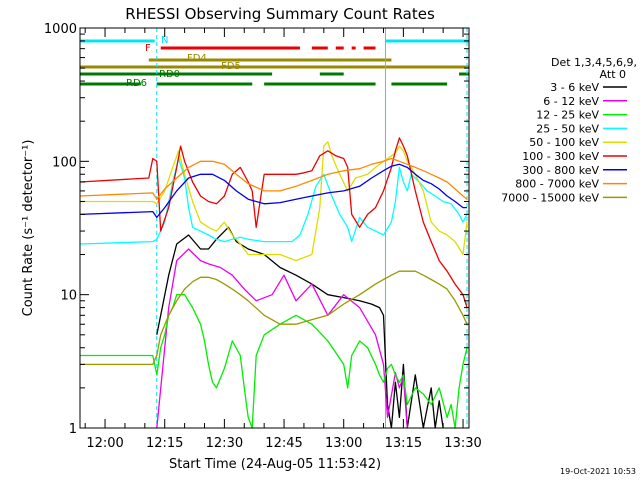  I want to click on legend-label-3-6-kev: 3 - 6 keV, so click(574, 87).